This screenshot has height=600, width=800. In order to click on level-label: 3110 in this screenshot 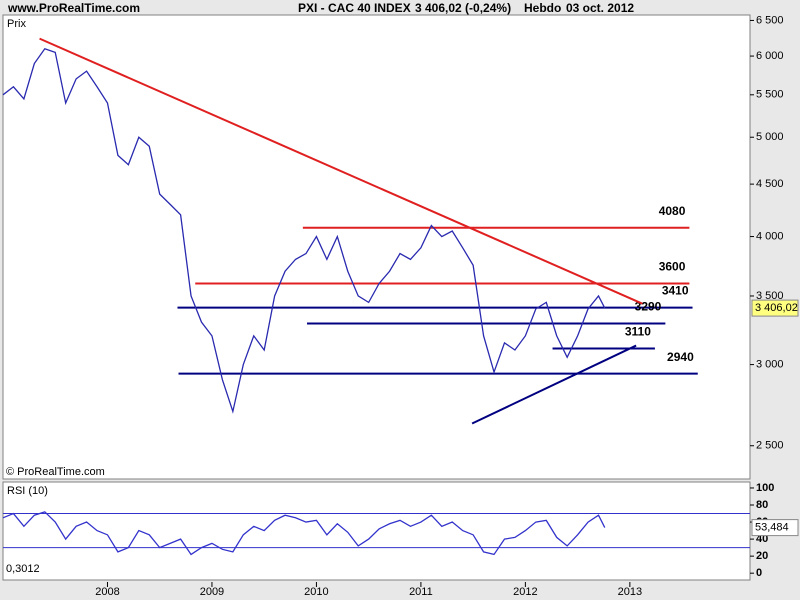, I will do `click(638, 332)`.